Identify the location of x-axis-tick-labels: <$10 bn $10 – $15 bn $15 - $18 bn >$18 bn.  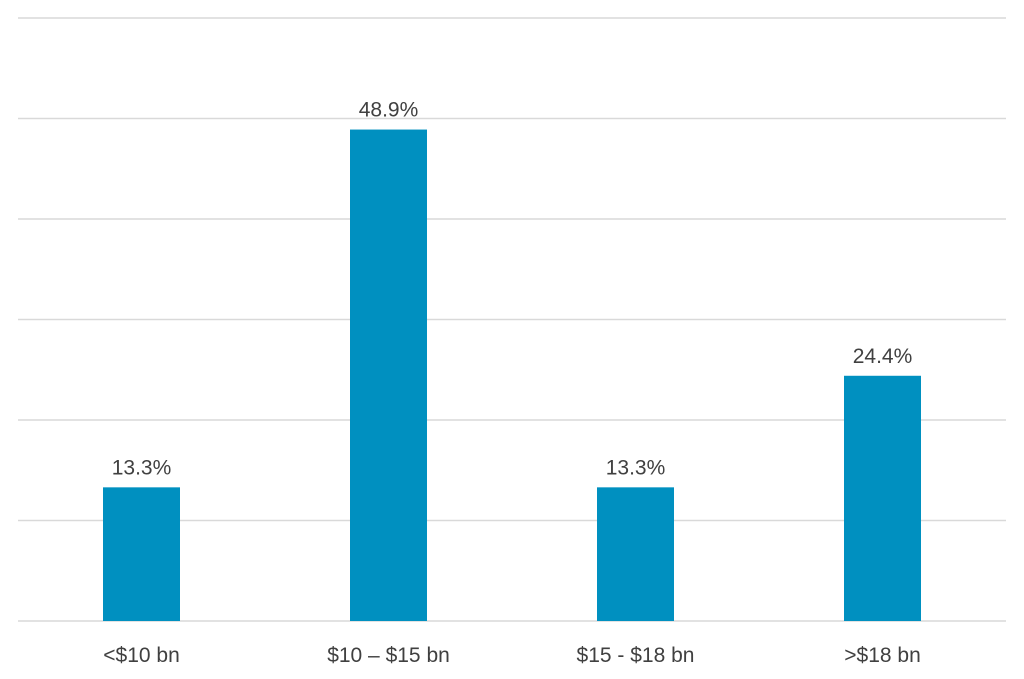
(512, 655).